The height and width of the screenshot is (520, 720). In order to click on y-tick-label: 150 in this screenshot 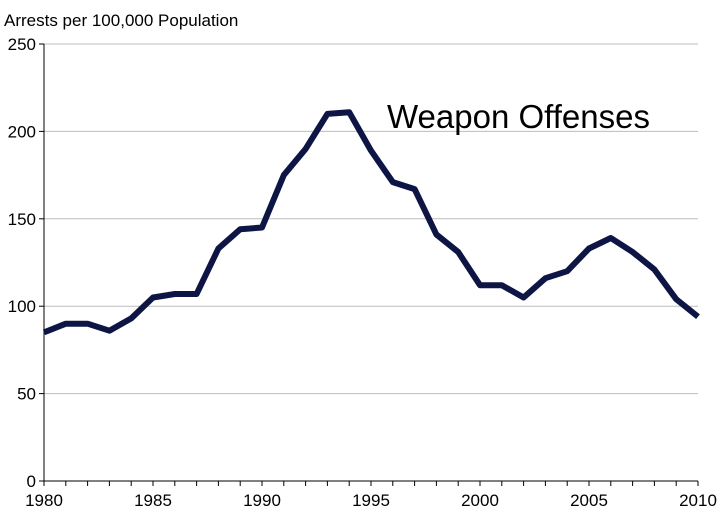, I will do `click(22, 219)`.